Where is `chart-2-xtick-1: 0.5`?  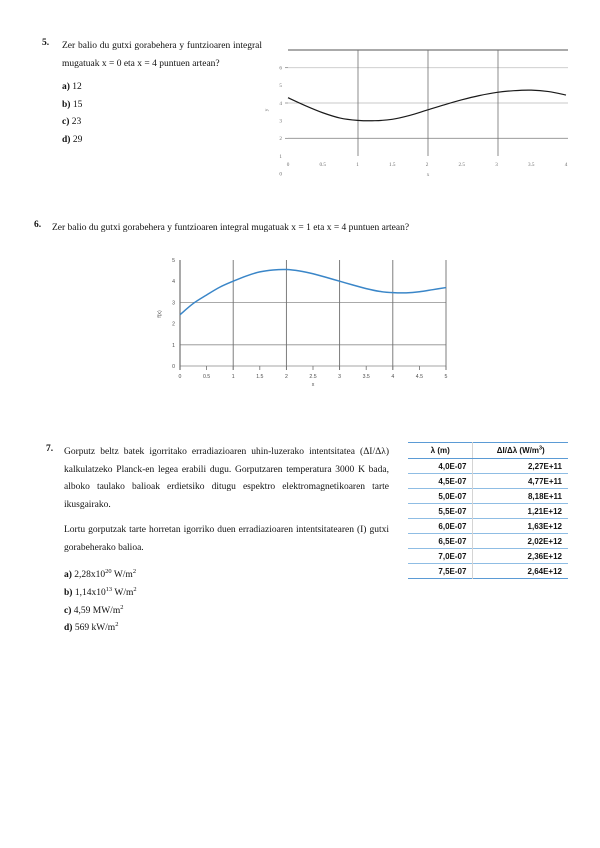 chart-2-xtick-1: 0.5 is located at coordinates (206, 377).